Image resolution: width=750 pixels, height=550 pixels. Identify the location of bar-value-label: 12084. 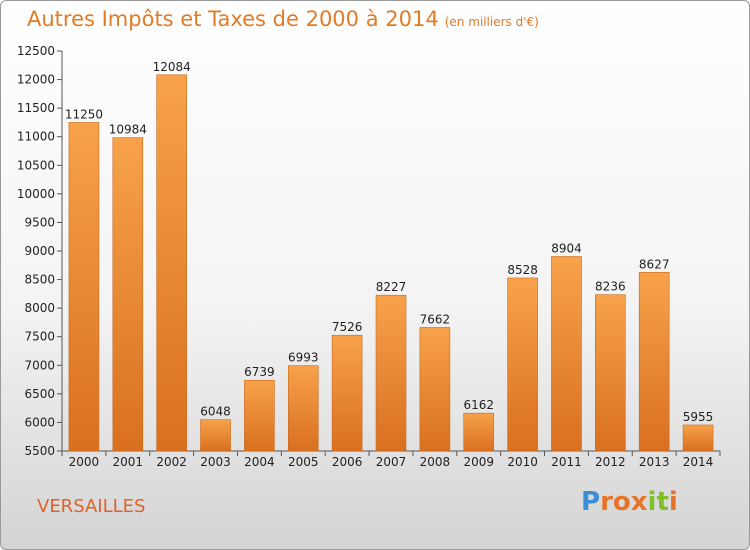
(172, 67).